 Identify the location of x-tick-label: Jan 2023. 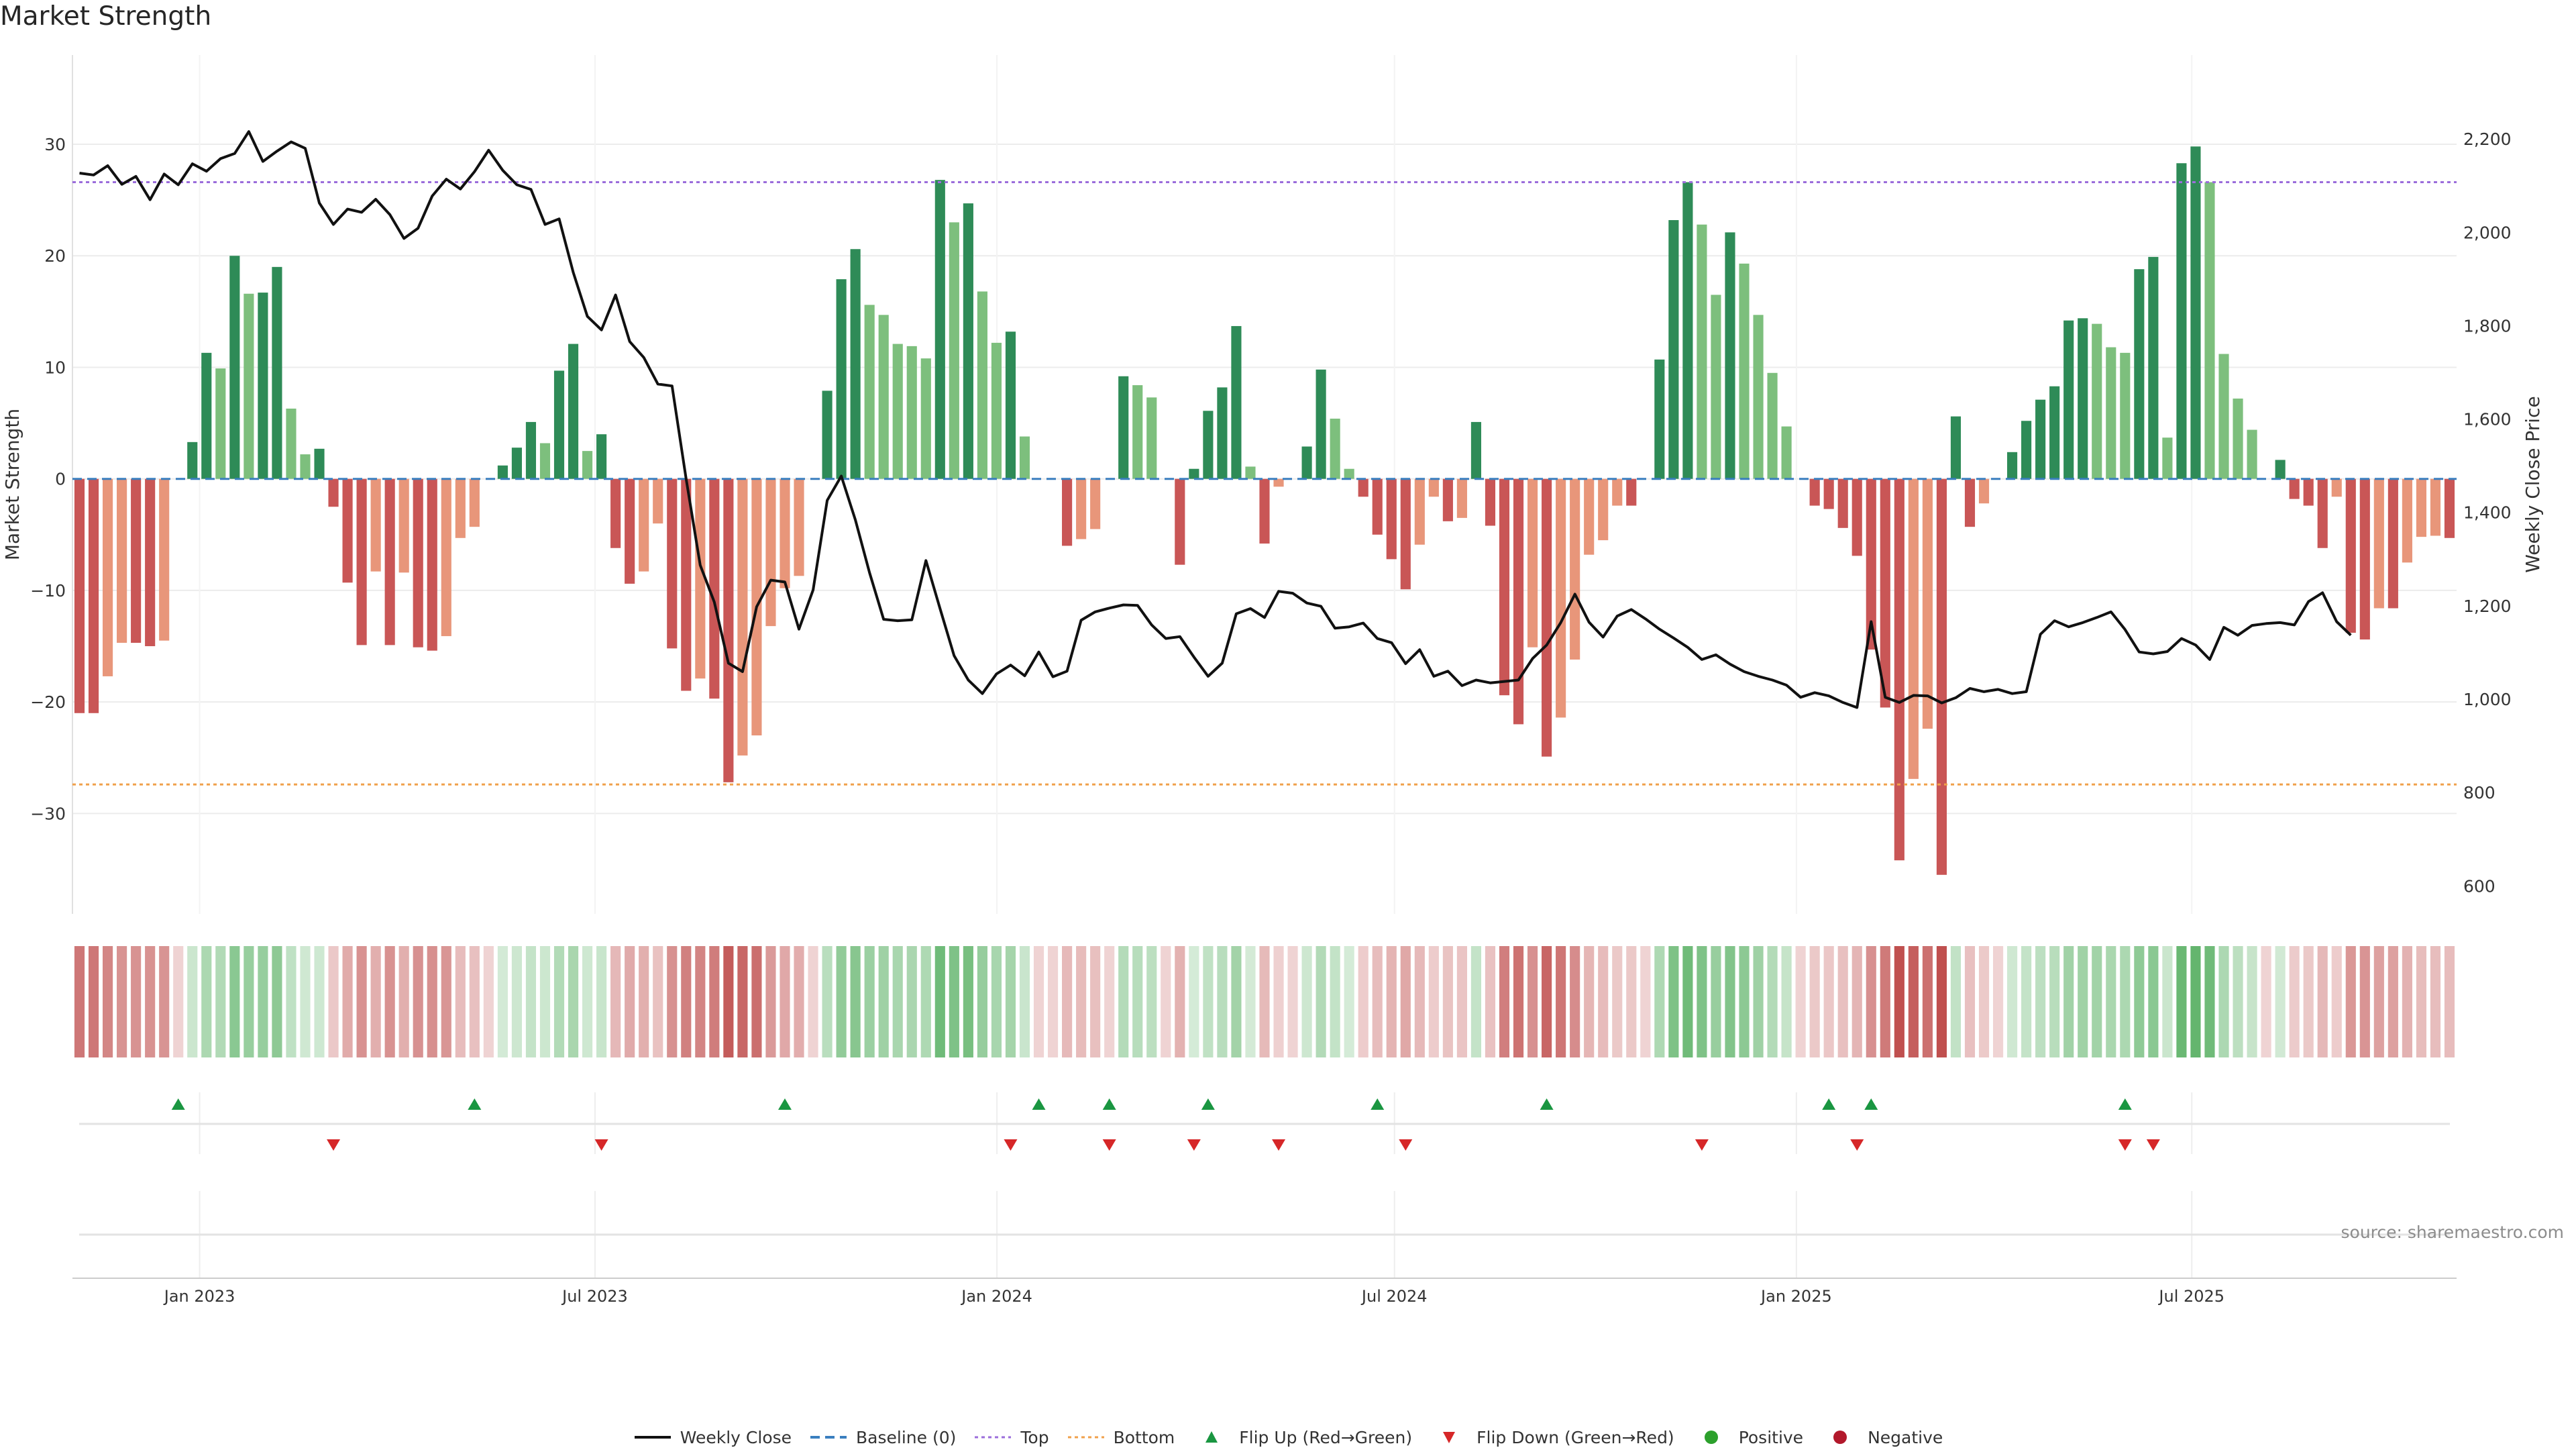
(199, 1297).